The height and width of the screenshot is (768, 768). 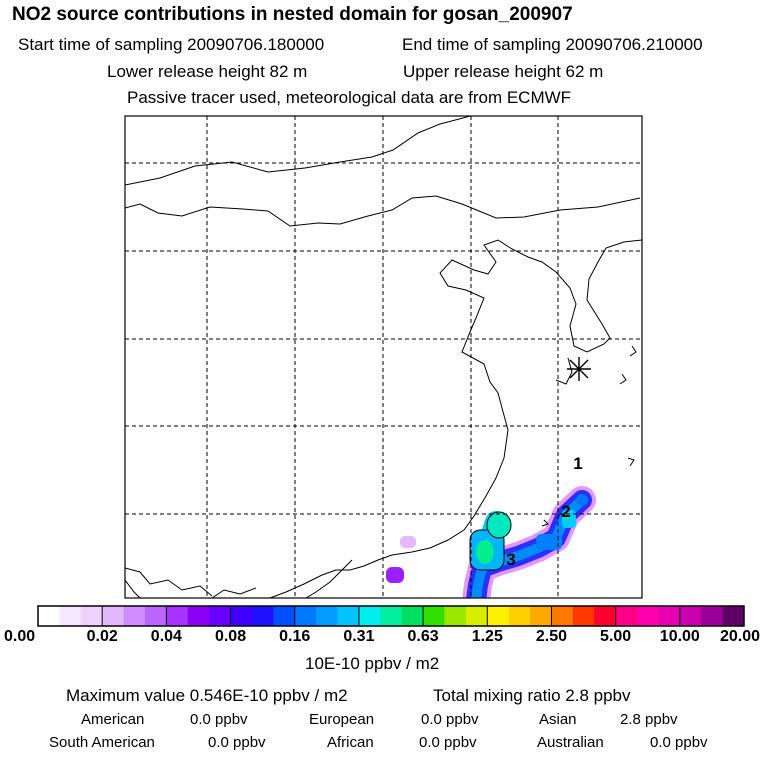 What do you see at coordinates (102, 636) in the screenshot?
I see `colorbar-tick-label: 0.02` at bounding box center [102, 636].